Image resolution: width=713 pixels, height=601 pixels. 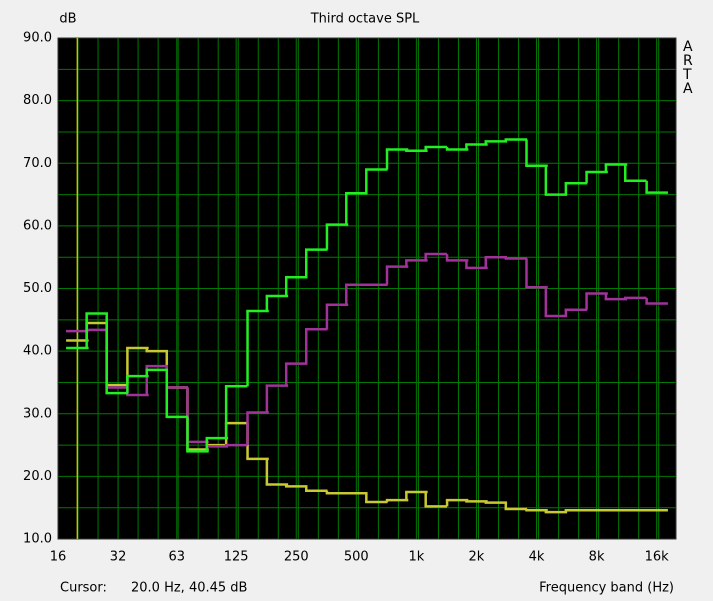 What do you see at coordinates (189, 588) in the screenshot?
I see `cursor-readout: 20.0 Hz, 40.45 dB` at bounding box center [189, 588].